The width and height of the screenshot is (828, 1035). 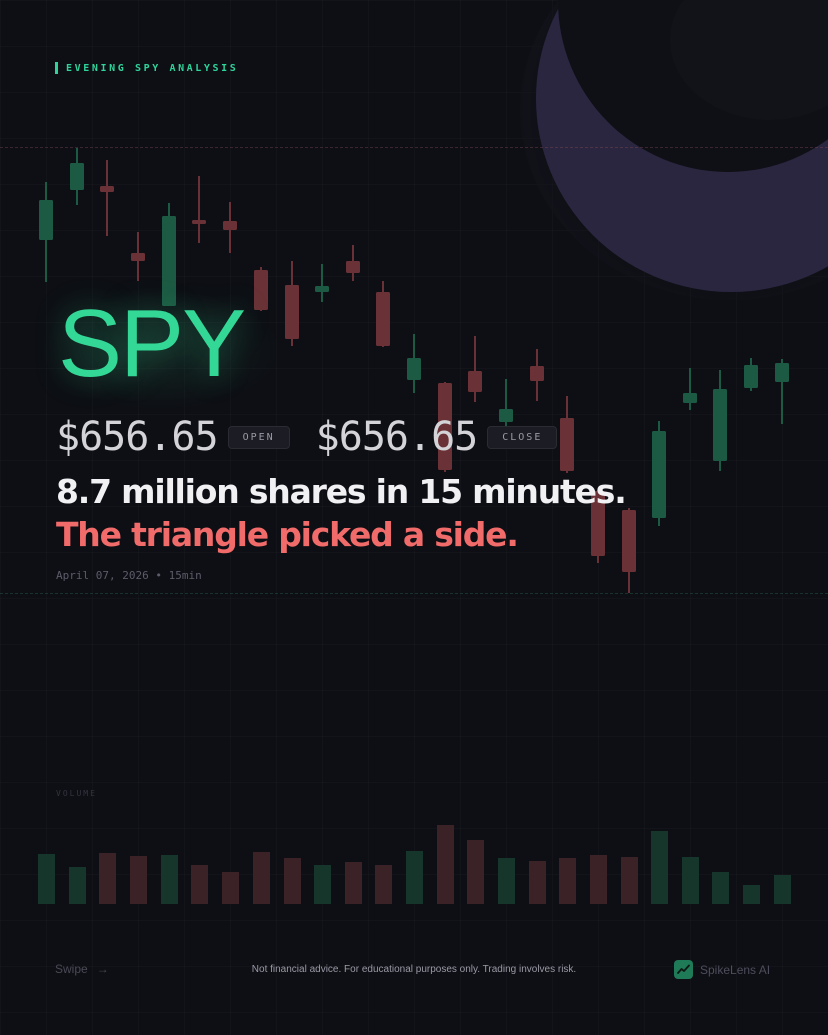 I want to click on swipe-button: Swipe →, so click(x=82, y=969).